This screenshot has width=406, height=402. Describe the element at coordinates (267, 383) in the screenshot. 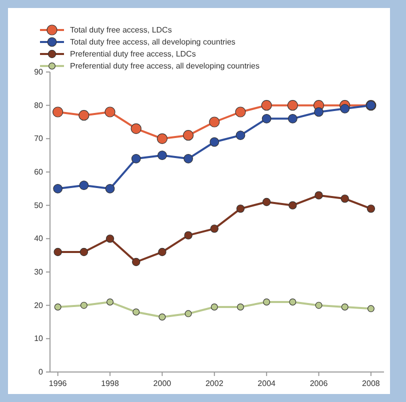

I see `x-tick-label: 2004` at that location.